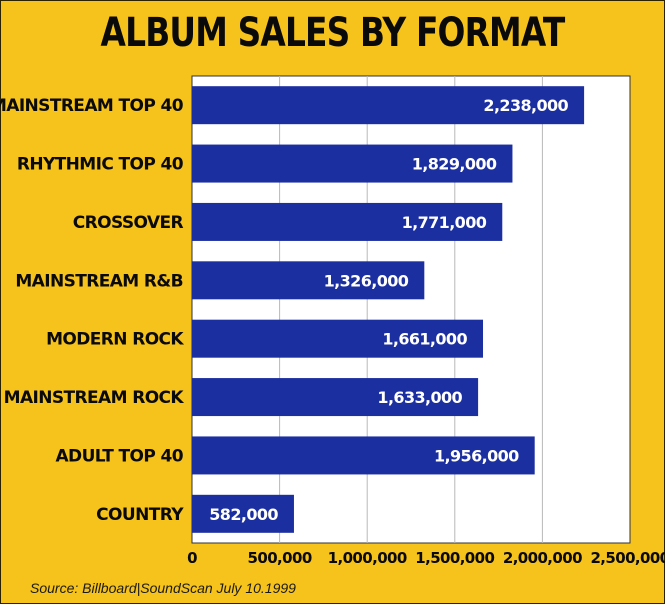  What do you see at coordinates (367, 558) in the screenshot?
I see `x-tick-label: 1,000,000` at bounding box center [367, 558].